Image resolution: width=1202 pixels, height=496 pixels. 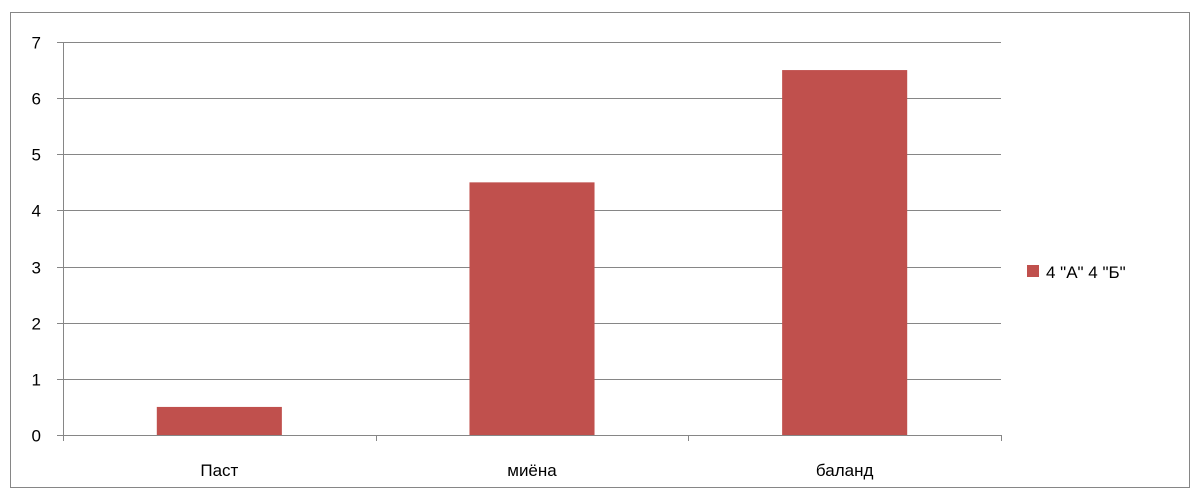 I want to click on y-tick-label: 6, so click(x=36, y=99).